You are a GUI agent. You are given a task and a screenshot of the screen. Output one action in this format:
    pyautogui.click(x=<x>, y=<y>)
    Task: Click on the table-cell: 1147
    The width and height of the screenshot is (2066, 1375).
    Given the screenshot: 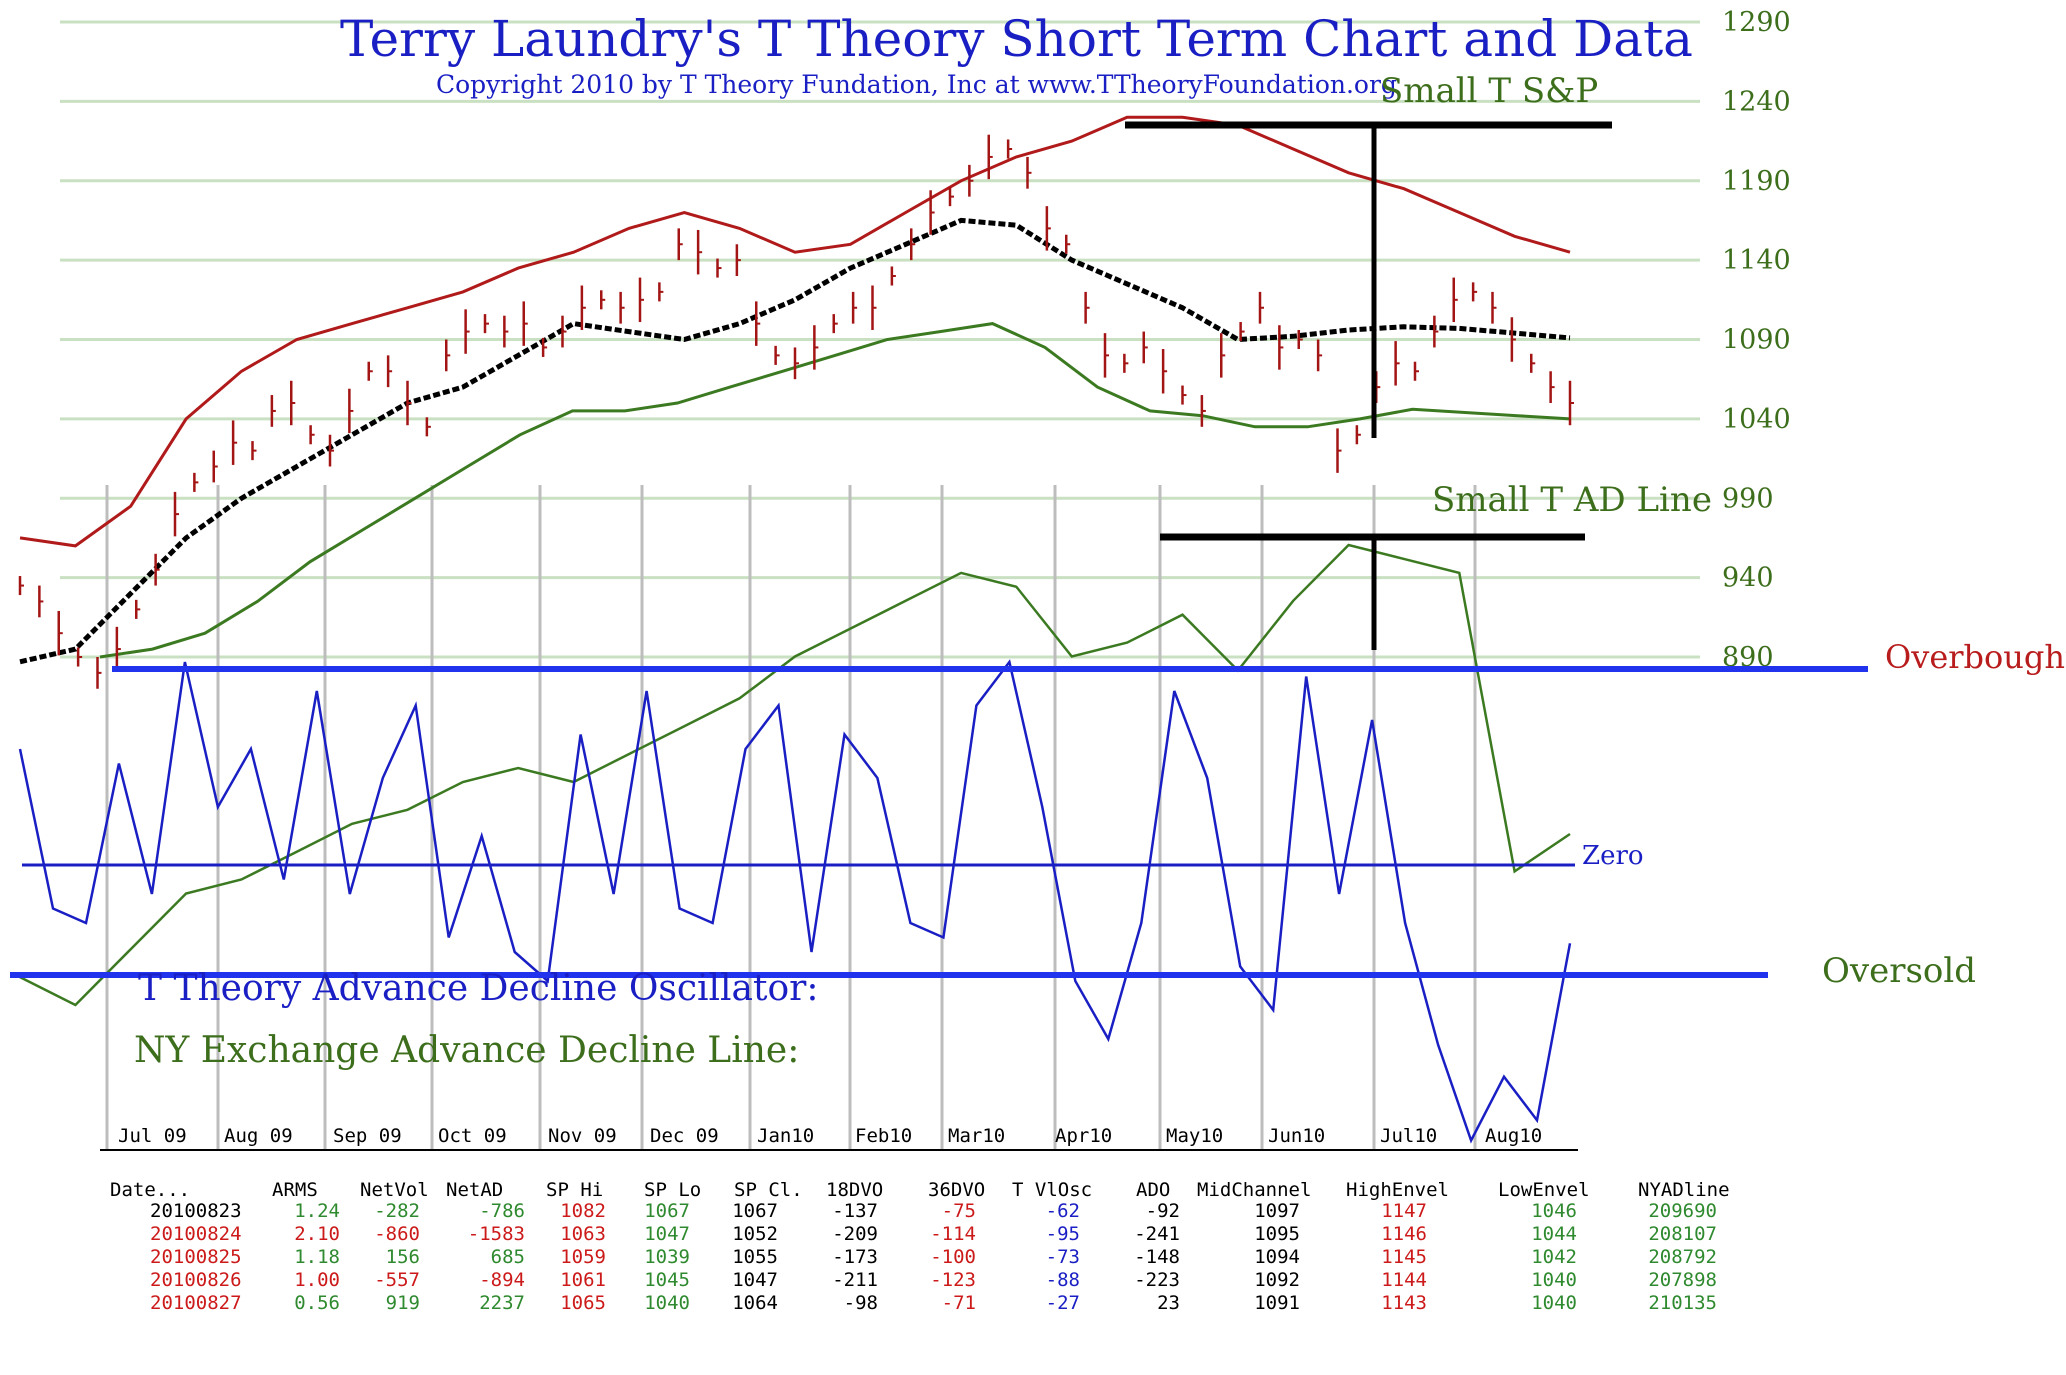 What is the action you would take?
    pyautogui.click(x=1404, y=1211)
    